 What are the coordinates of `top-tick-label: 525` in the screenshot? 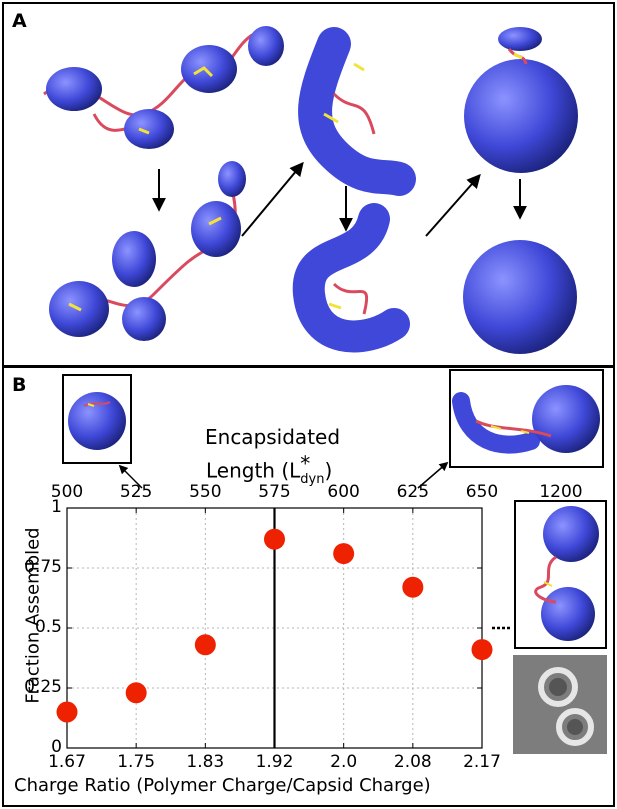 It's located at (136, 492).